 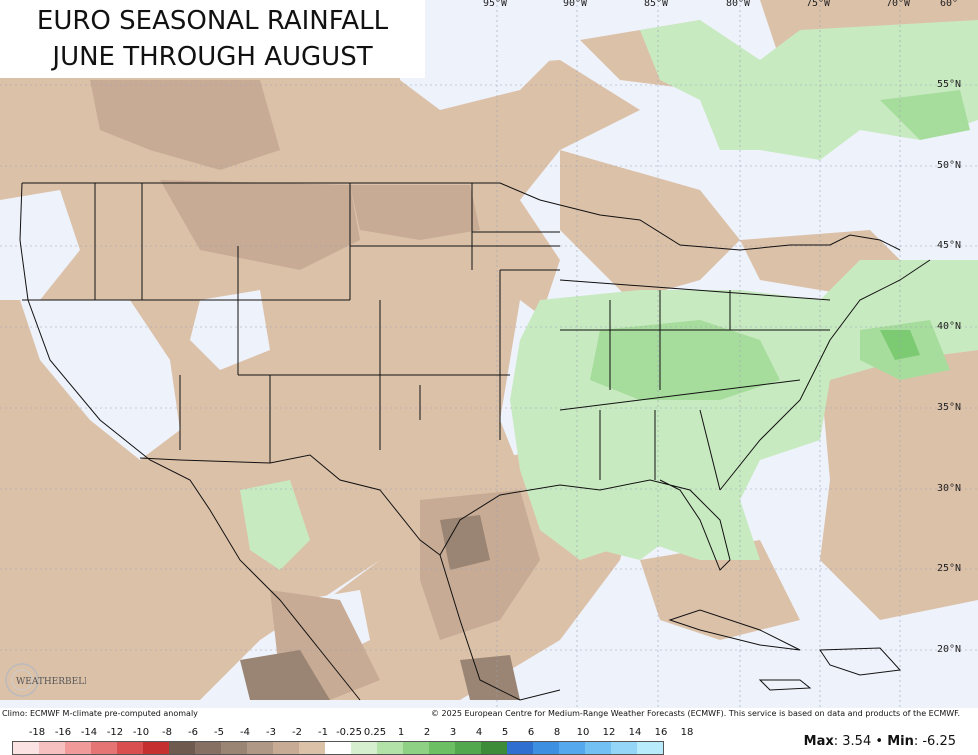 I want to click on lat-label-40n: 40°N, so click(x=949, y=326).